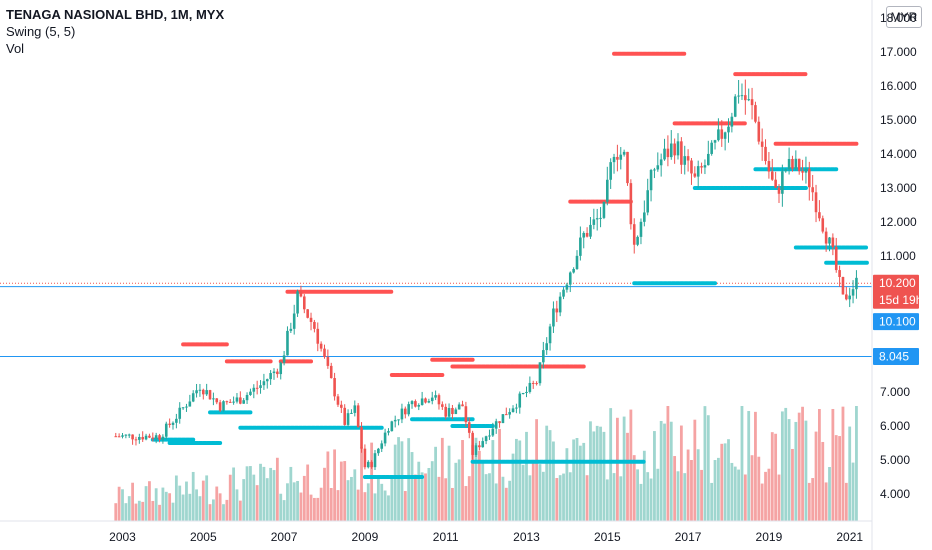  I want to click on currency-button: MYR, so click(904, 17).